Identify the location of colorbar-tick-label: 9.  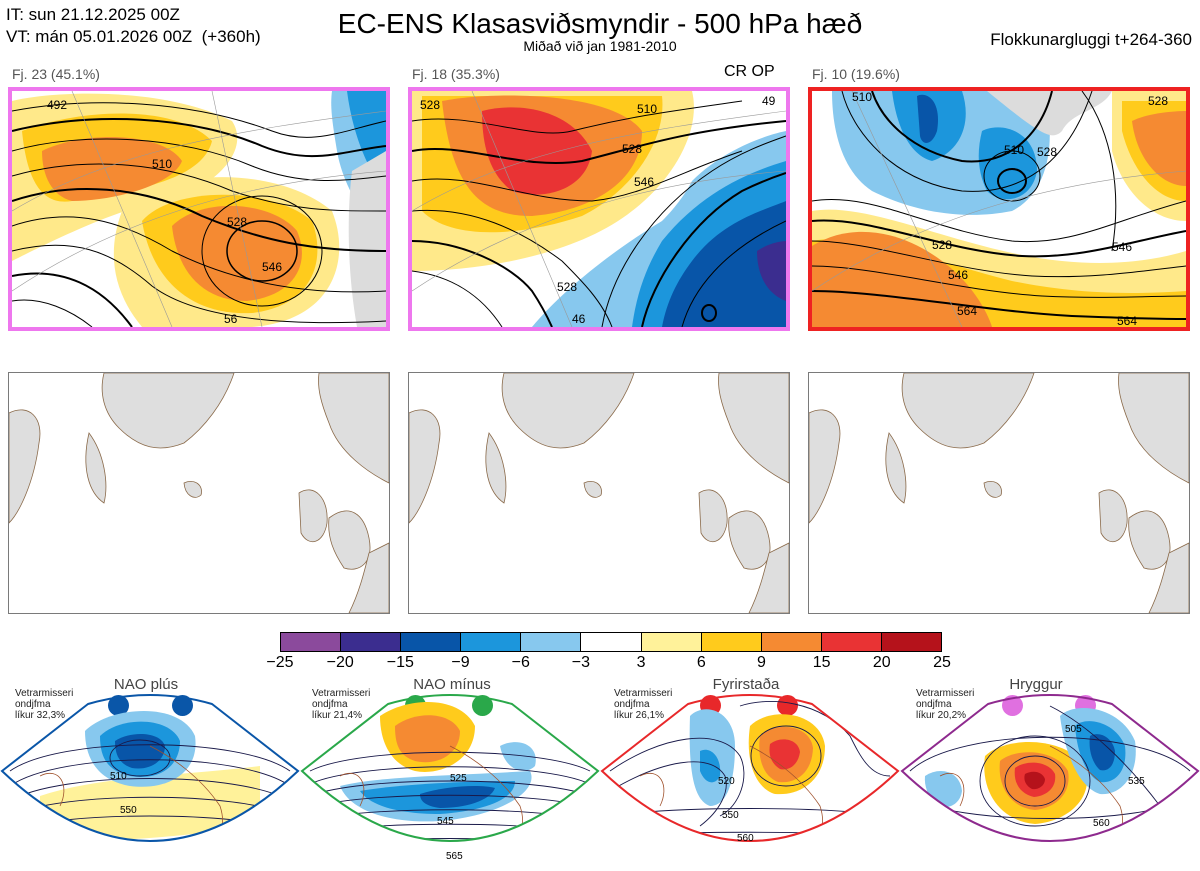
(761, 662).